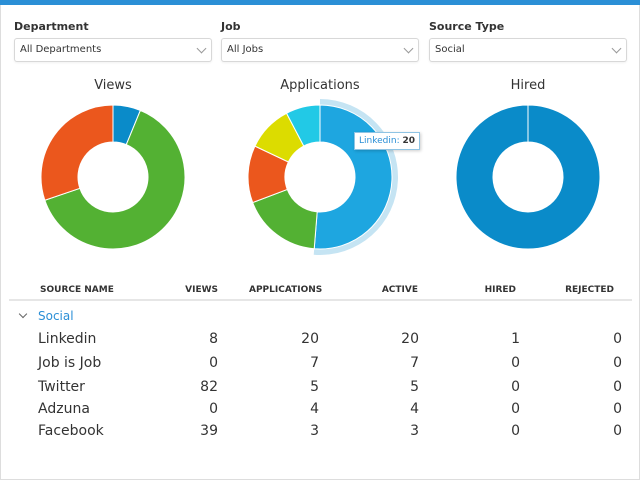 The image size is (640, 480). What do you see at coordinates (528, 50) in the screenshot?
I see `source-type-select: Social` at bounding box center [528, 50].